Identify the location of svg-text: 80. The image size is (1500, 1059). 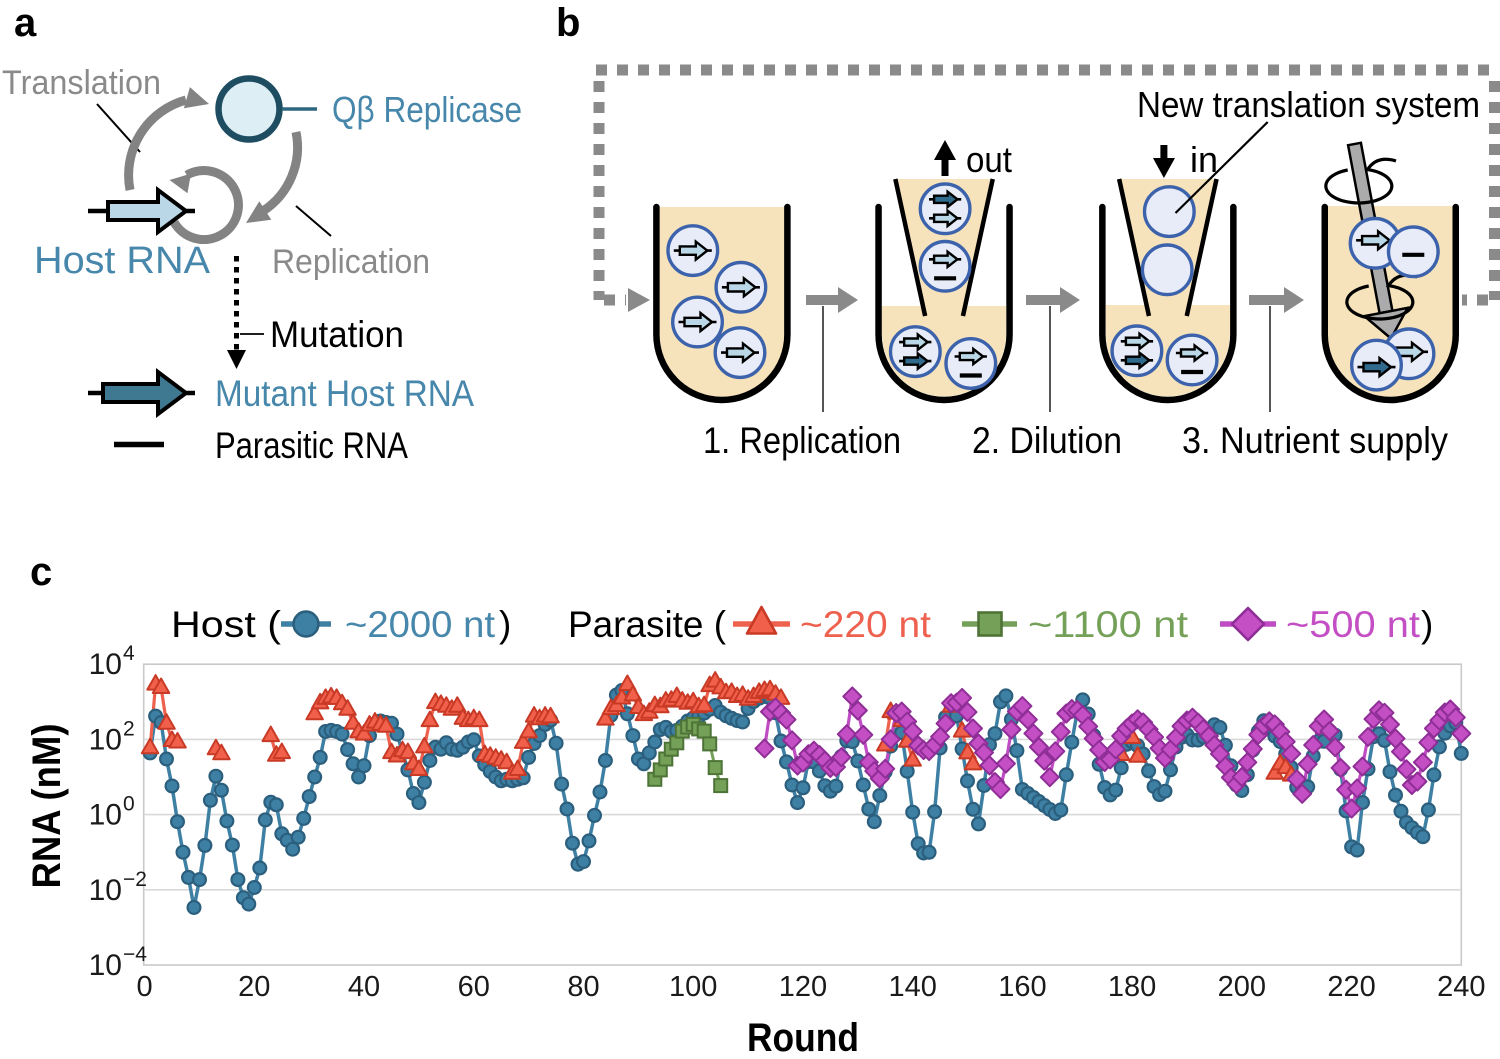
(583, 987).